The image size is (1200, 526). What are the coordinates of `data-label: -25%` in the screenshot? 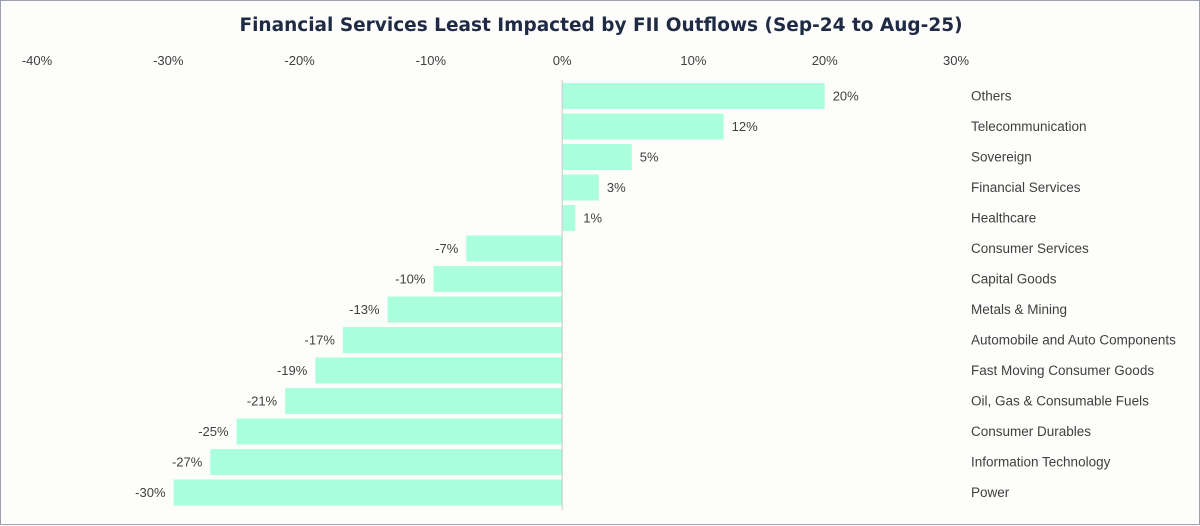 It's located at (213, 431).